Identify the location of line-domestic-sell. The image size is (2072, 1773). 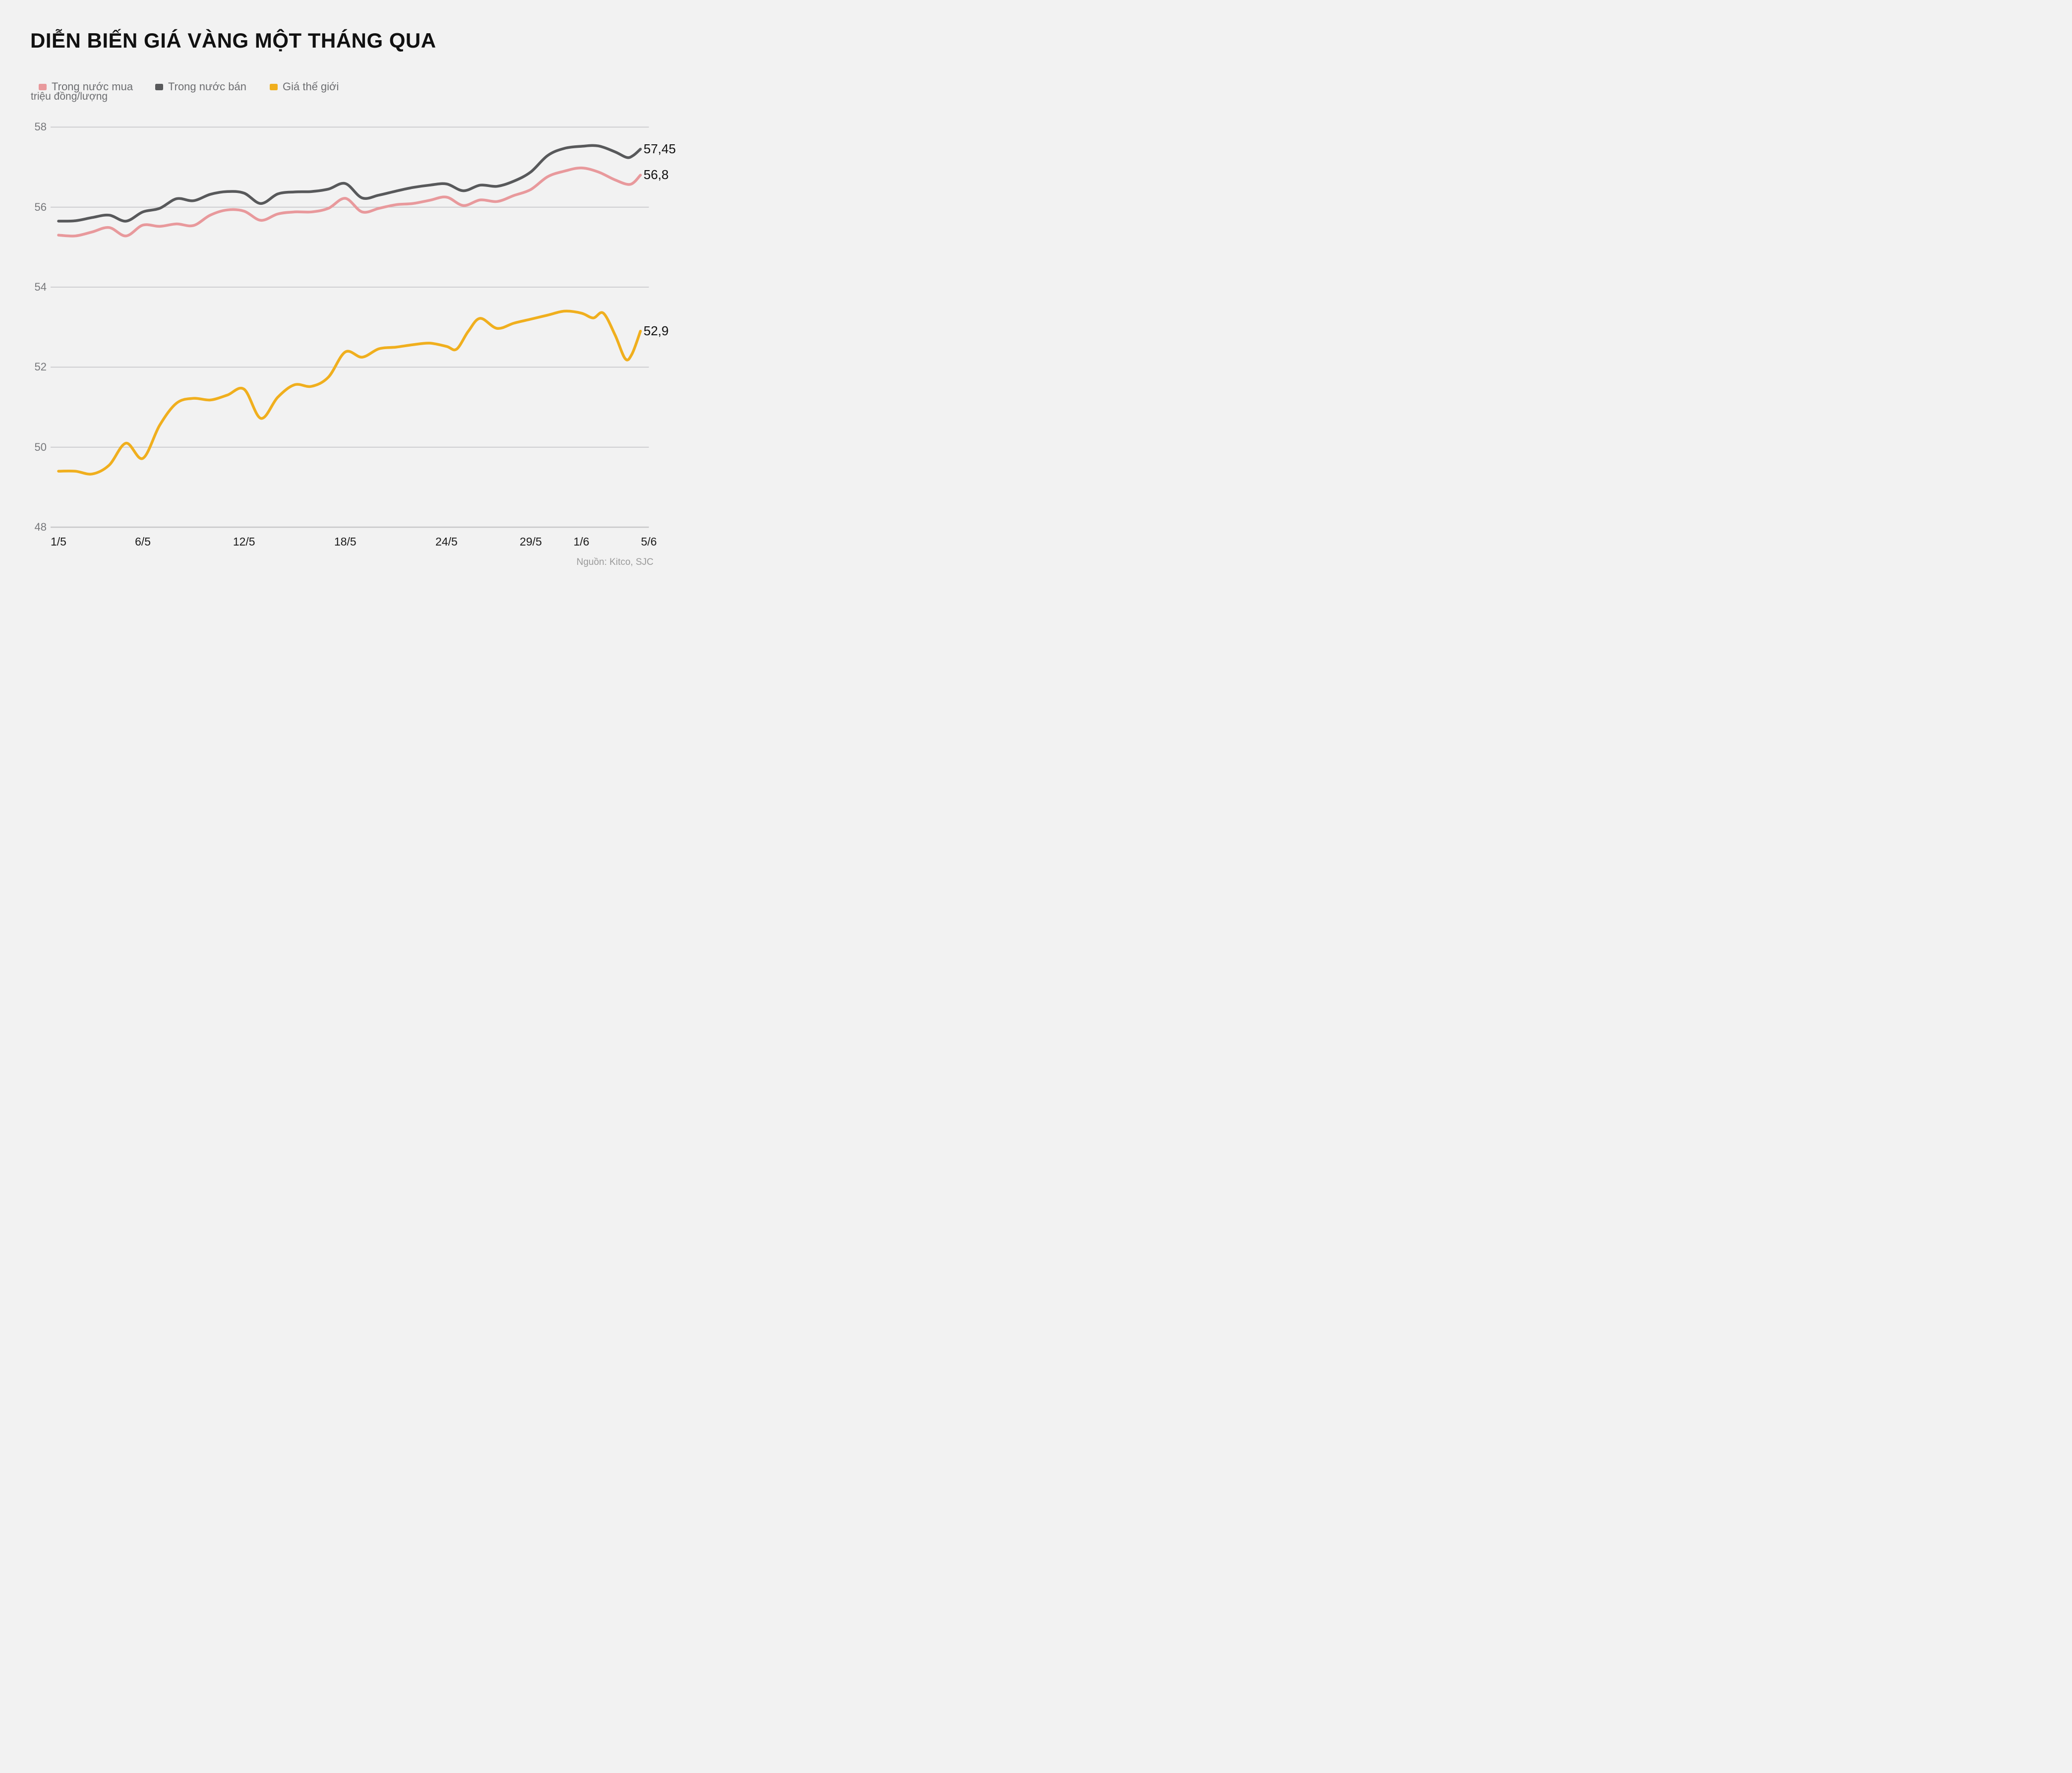
(349, 183).